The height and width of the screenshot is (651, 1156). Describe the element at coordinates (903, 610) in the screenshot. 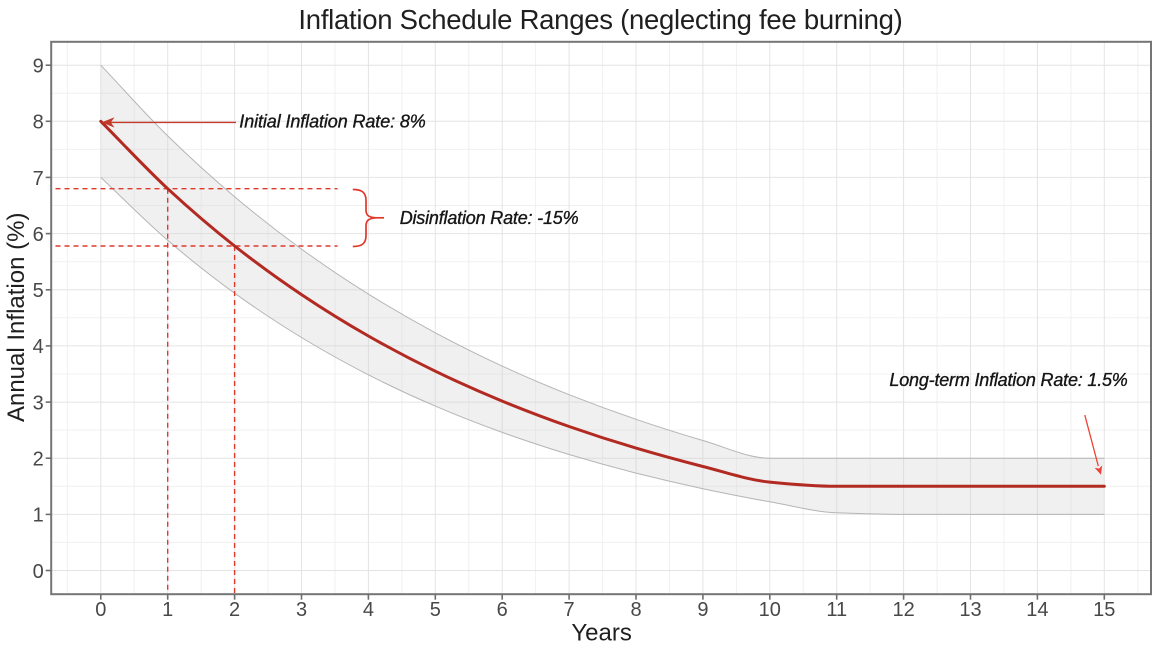

I see `svg-text: 12` at that location.